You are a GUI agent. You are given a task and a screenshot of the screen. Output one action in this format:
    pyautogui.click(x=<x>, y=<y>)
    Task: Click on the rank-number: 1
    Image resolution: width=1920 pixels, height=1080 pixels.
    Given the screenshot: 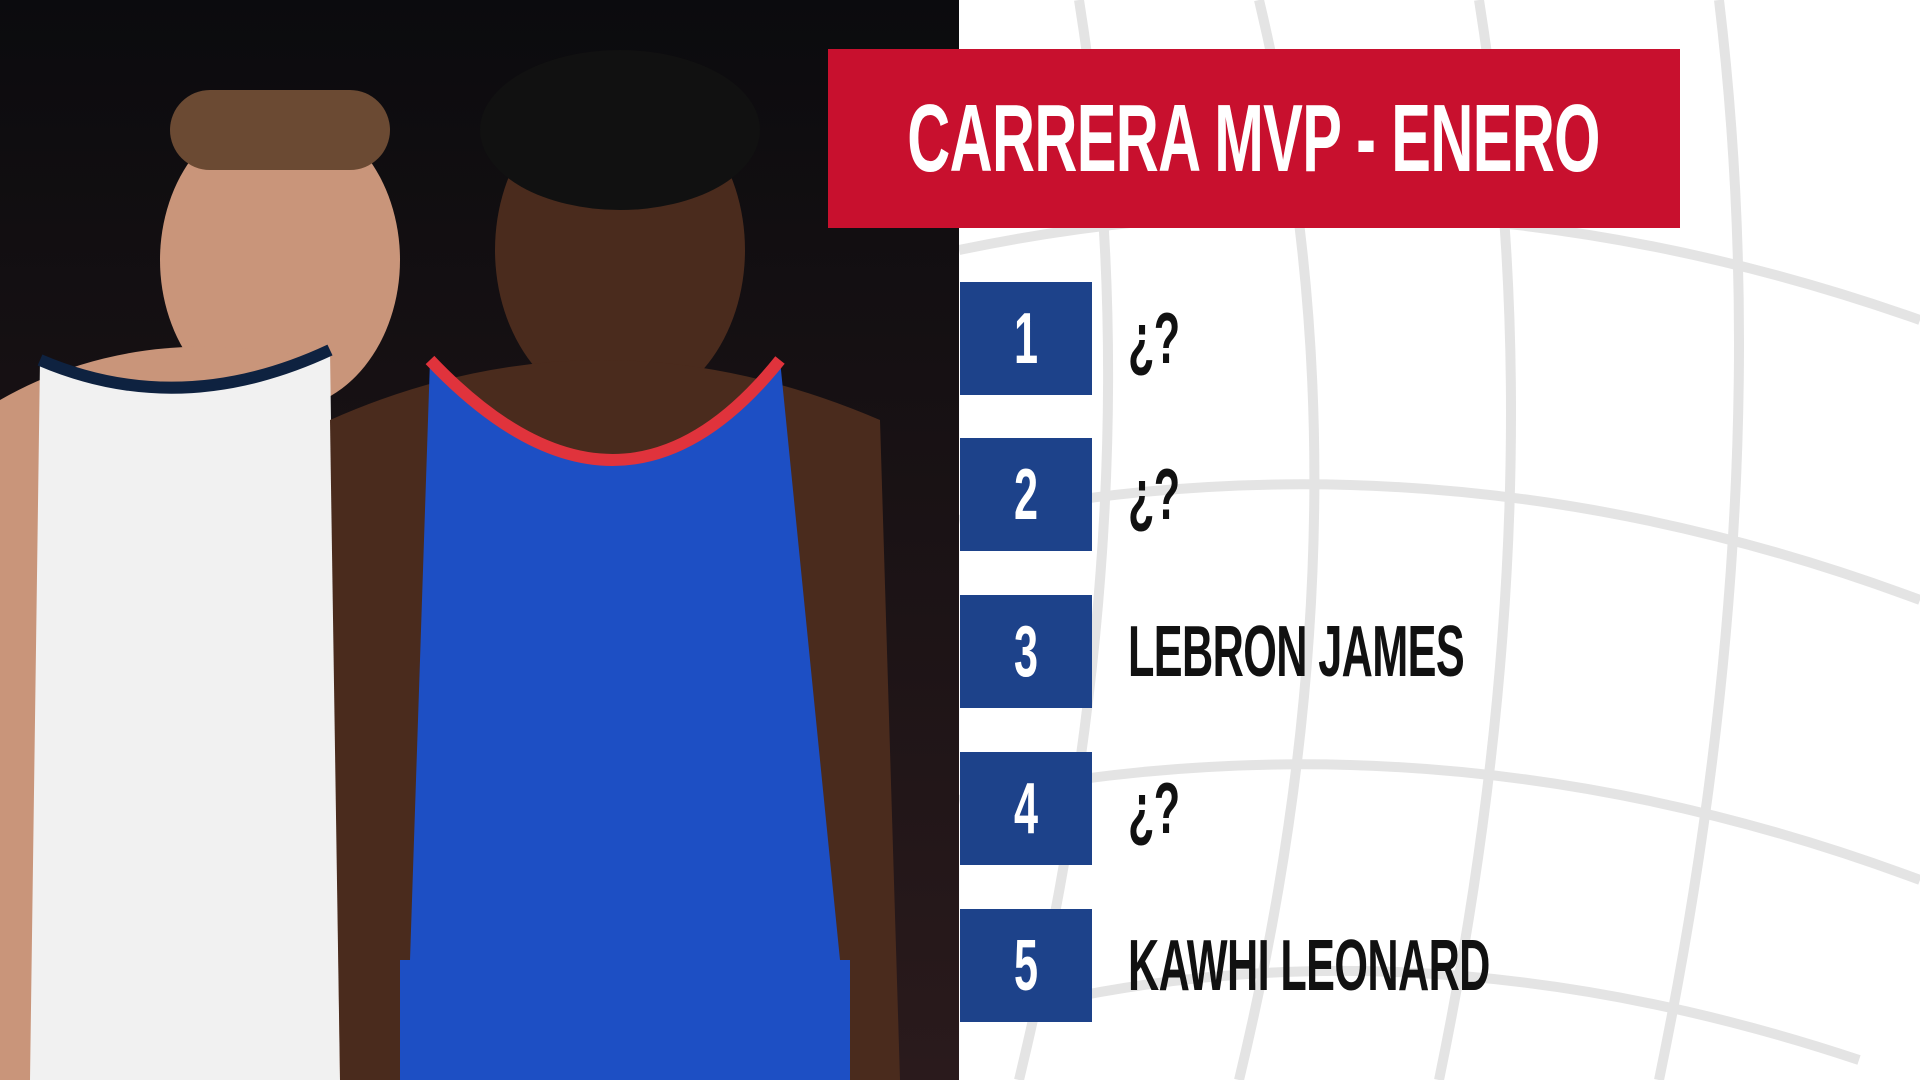 What is the action you would take?
    pyautogui.click(x=1026, y=338)
    